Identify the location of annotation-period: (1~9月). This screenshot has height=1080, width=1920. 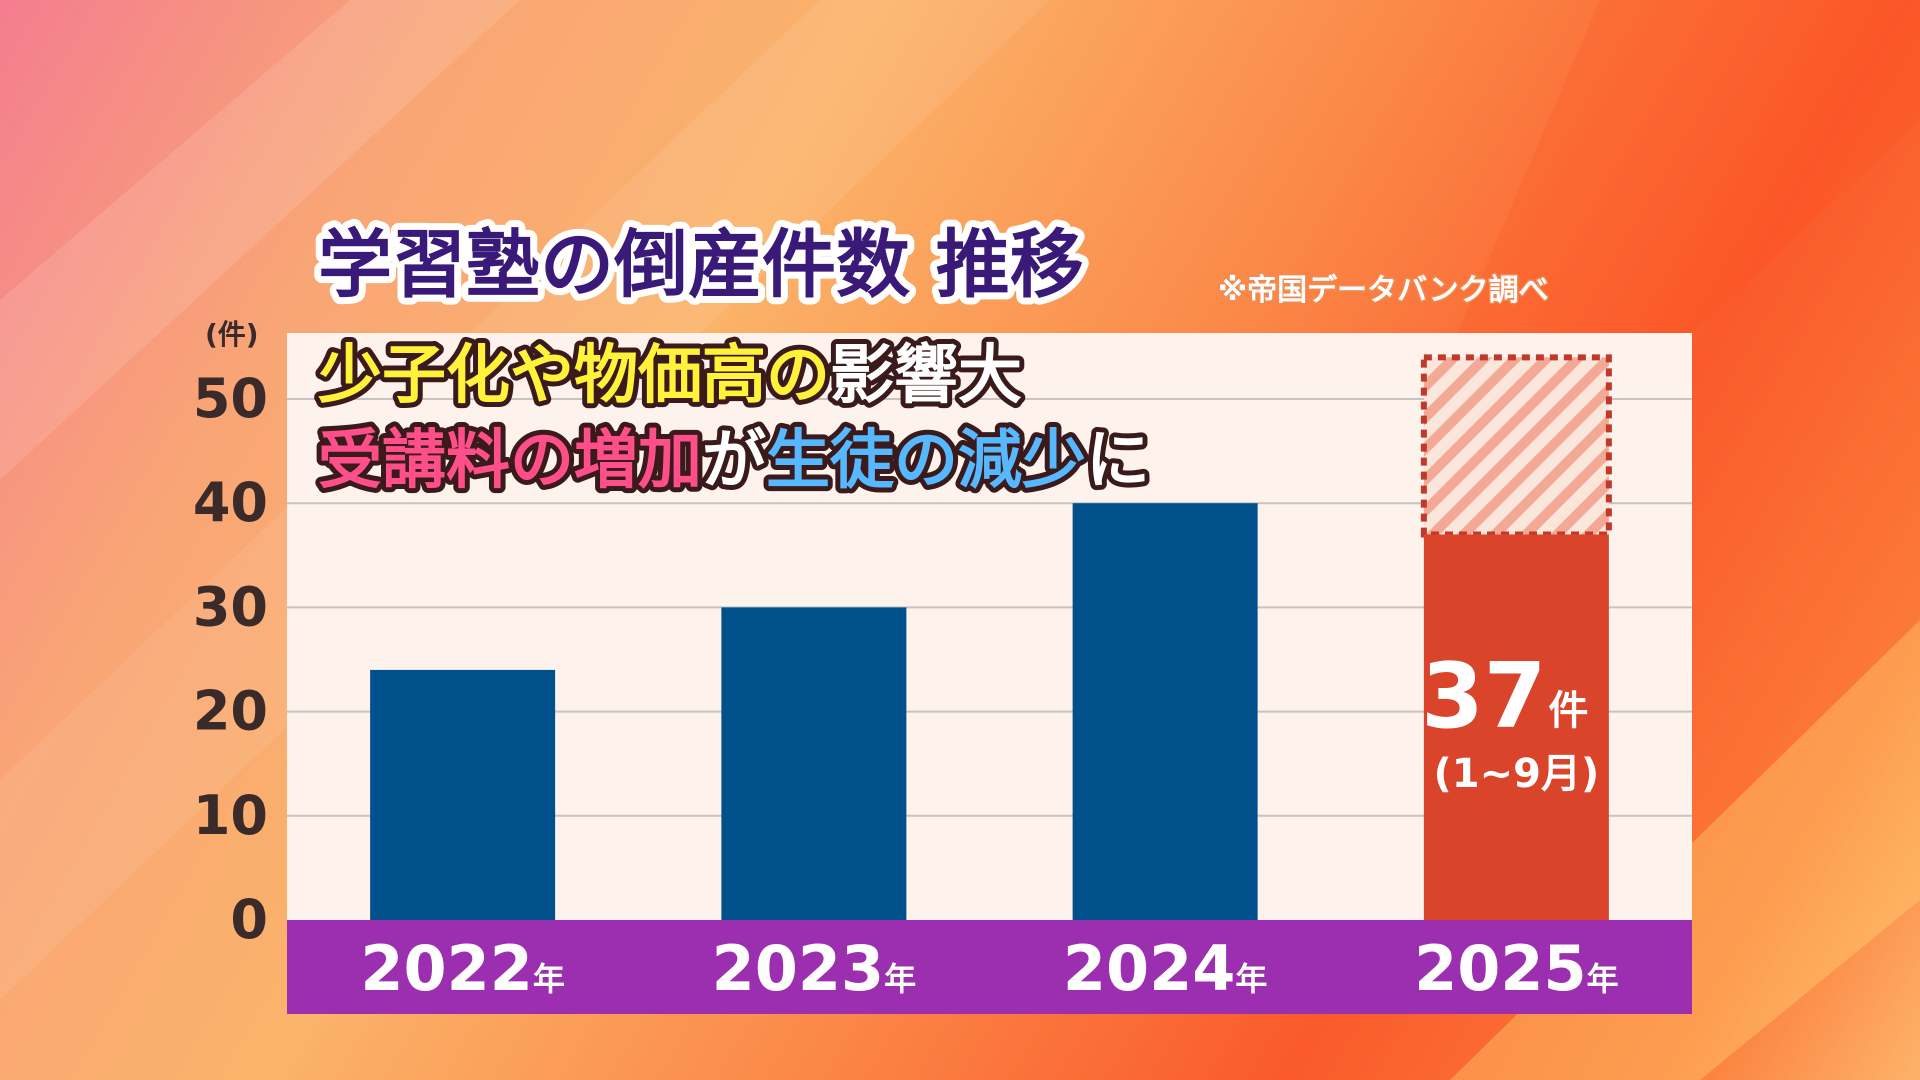
(1517, 774).